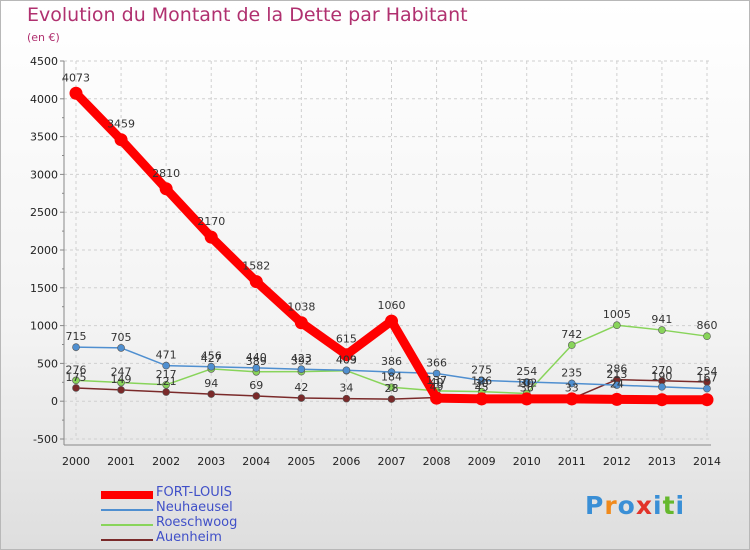 The height and width of the screenshot is (550, 750). I want to click on data-label: 69, so click(256, 385).